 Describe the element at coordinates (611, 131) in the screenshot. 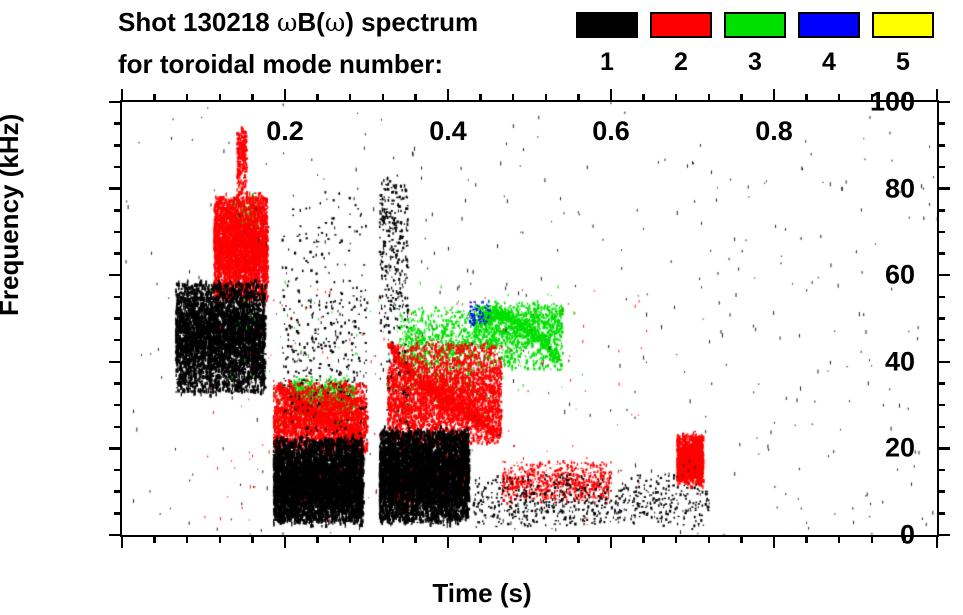

I see `x-tick-label-0.6: 0.6` at that location.